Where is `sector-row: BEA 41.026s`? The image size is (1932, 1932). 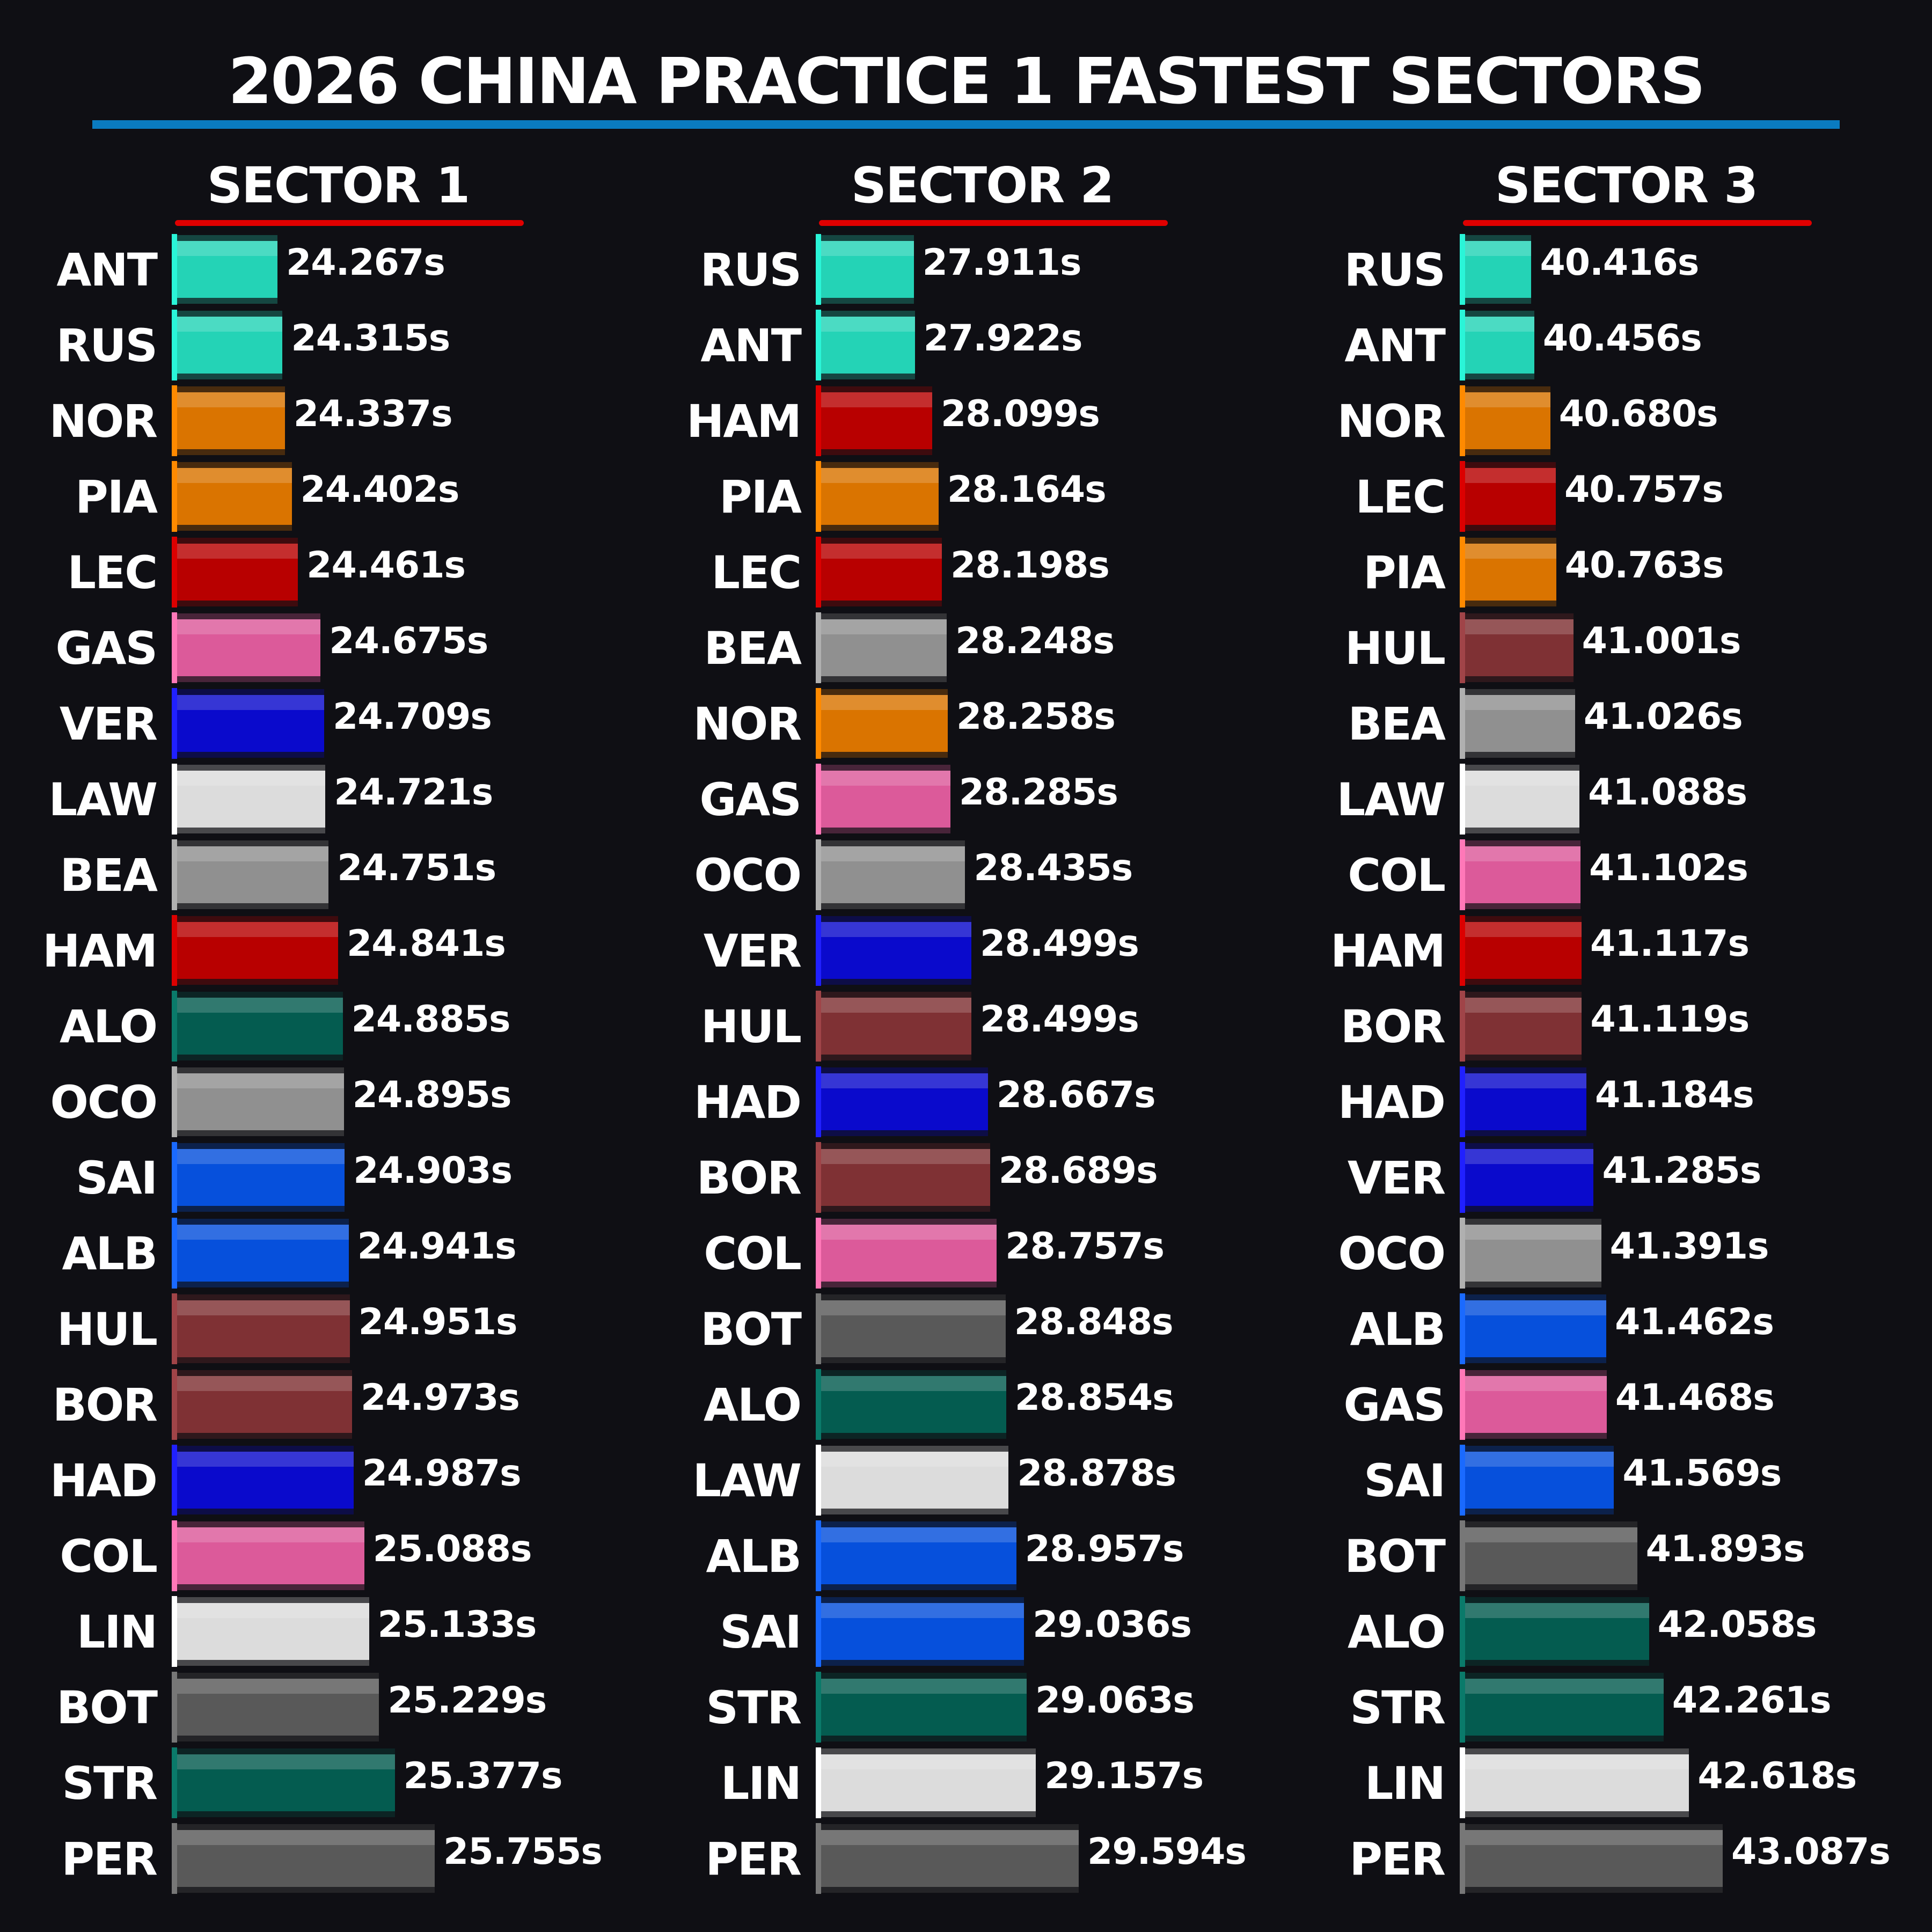 sector-row: BEA 41.026s is located at coordinates (1610, 723).